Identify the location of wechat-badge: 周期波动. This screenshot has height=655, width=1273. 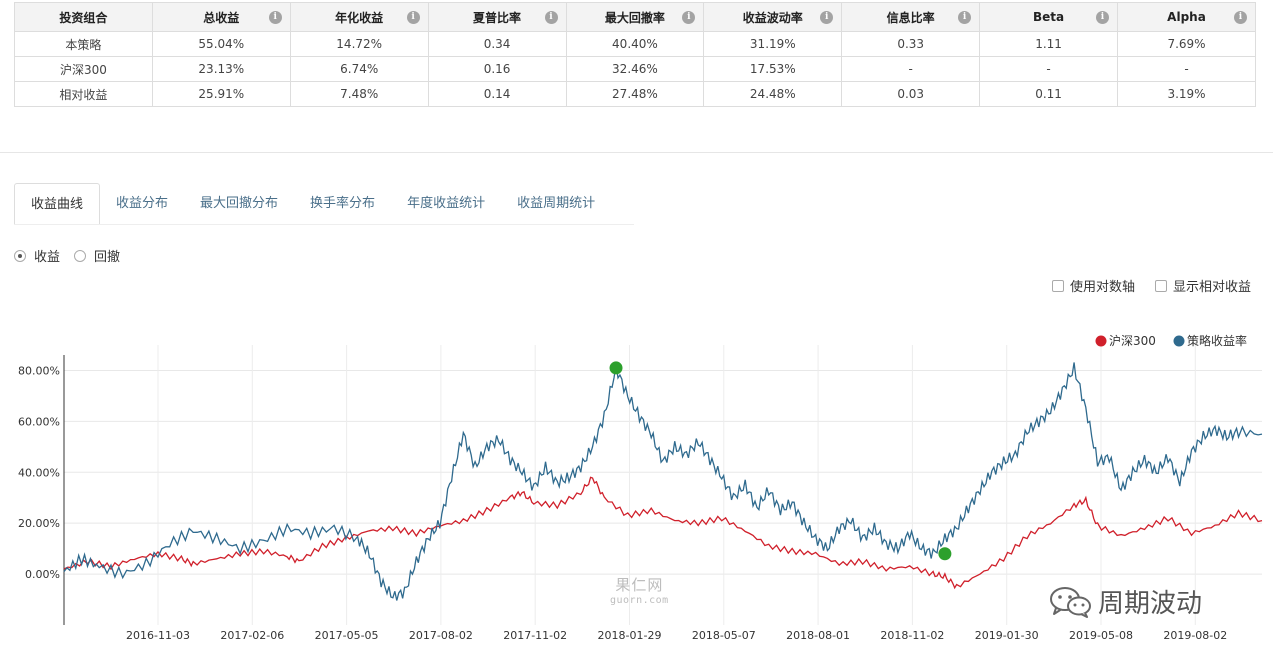
(1125, 601).